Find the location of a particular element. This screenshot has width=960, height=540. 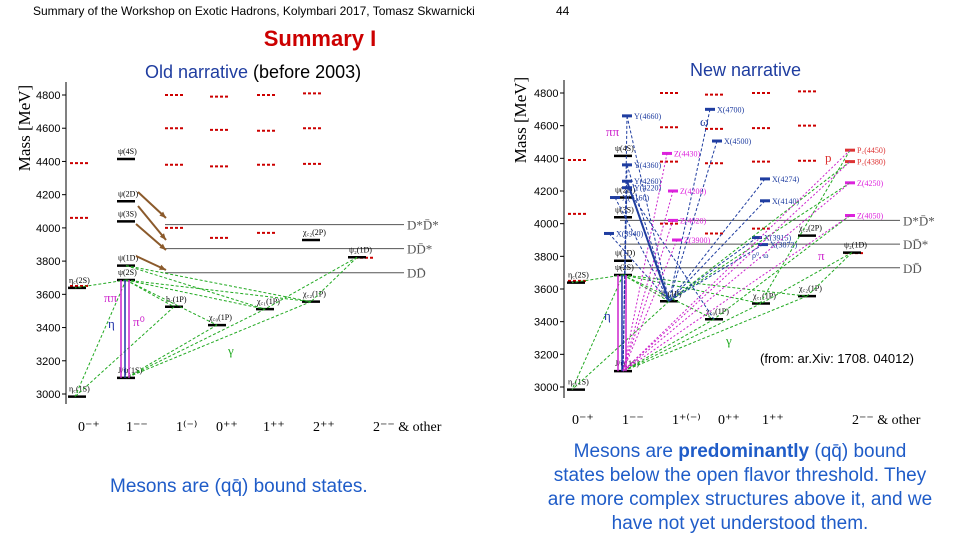

right-exotic-label: Z(4200) is located at coordinates (693, 191).